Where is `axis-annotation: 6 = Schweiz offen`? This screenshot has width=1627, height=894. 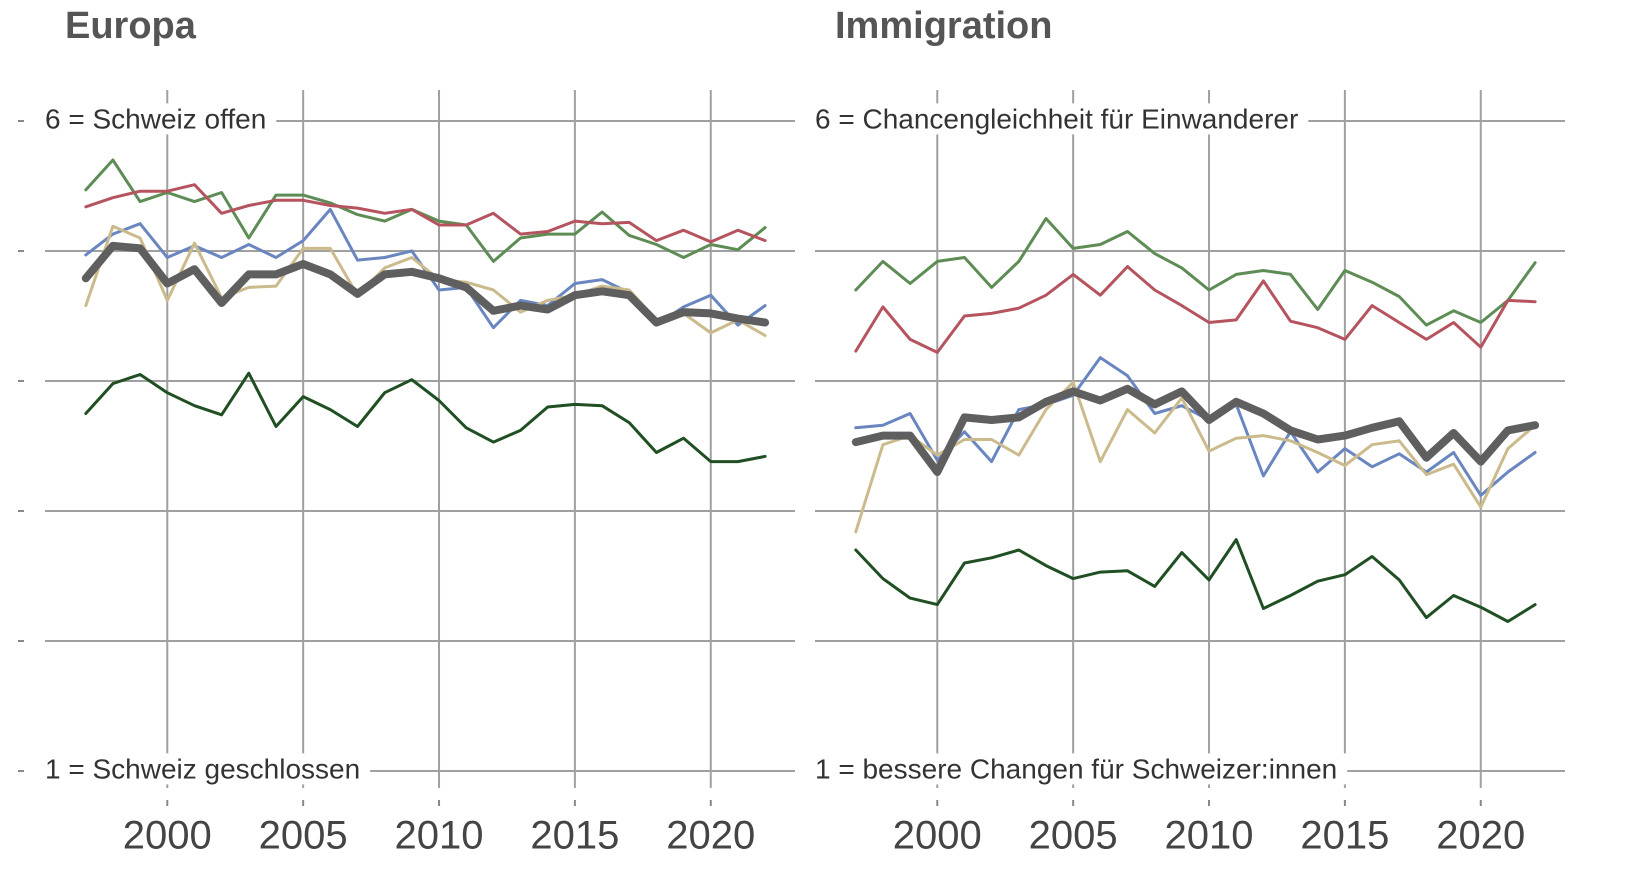
axis-annotation: 6 = Schweiz offen is located at coordinates (155, 118).